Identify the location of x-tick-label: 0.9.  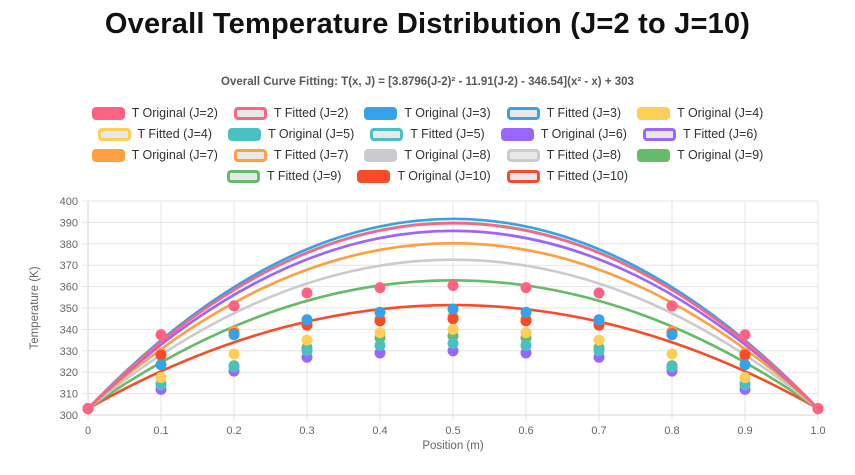
(744, 431).